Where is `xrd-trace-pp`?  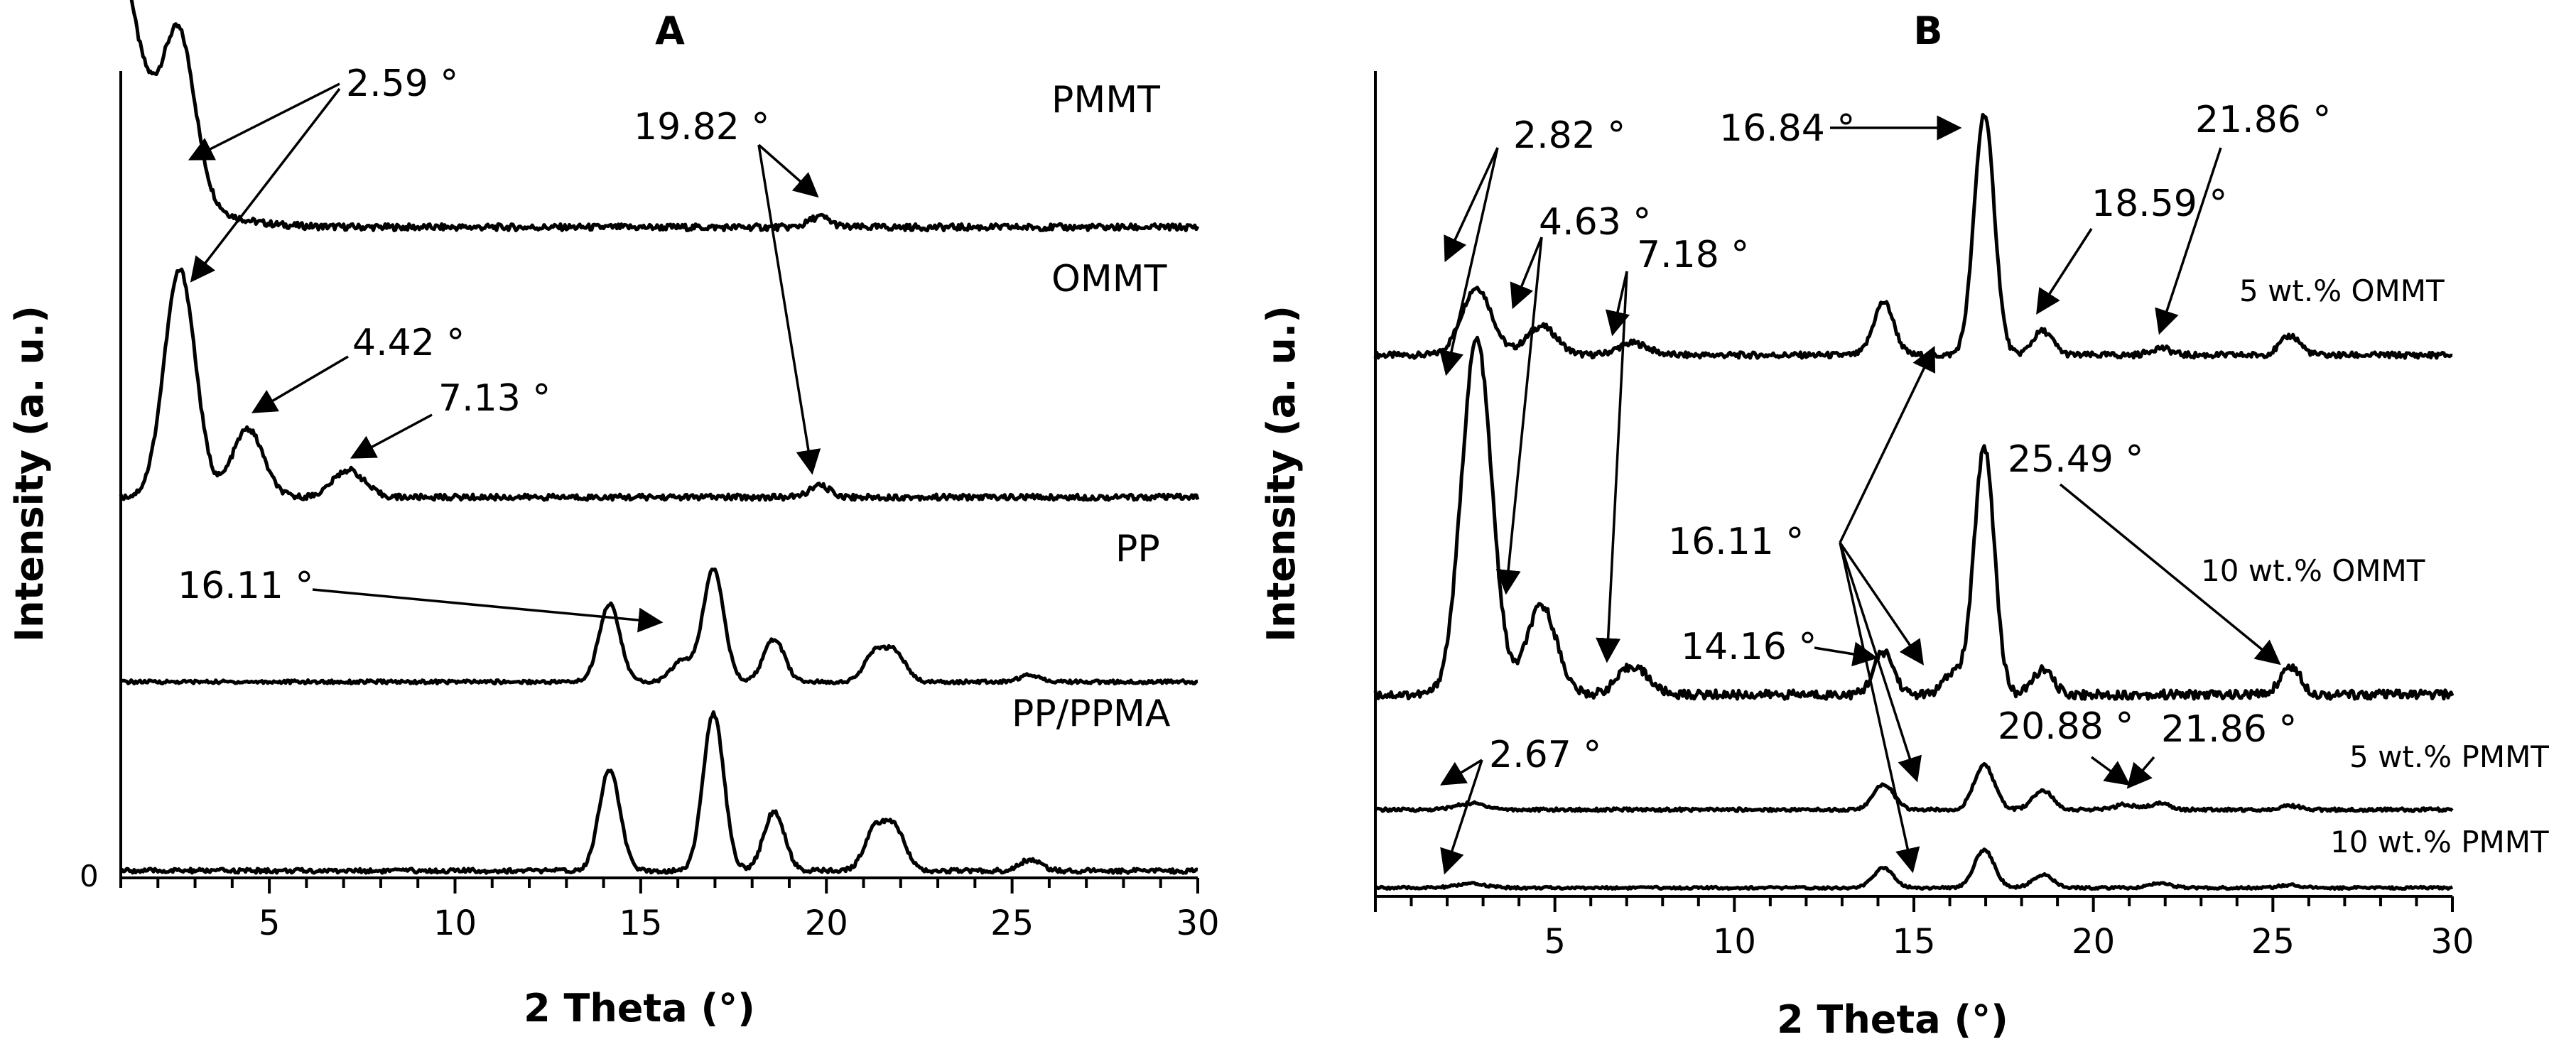
xrd-trace-pp is located at coordinates (659, 626).